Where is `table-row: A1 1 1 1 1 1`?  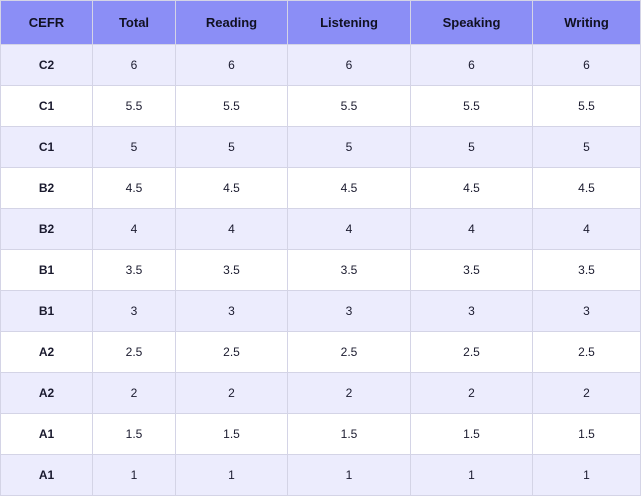 table-row: A1 1 1 1 1 1 is located at coordinates (320, 475).